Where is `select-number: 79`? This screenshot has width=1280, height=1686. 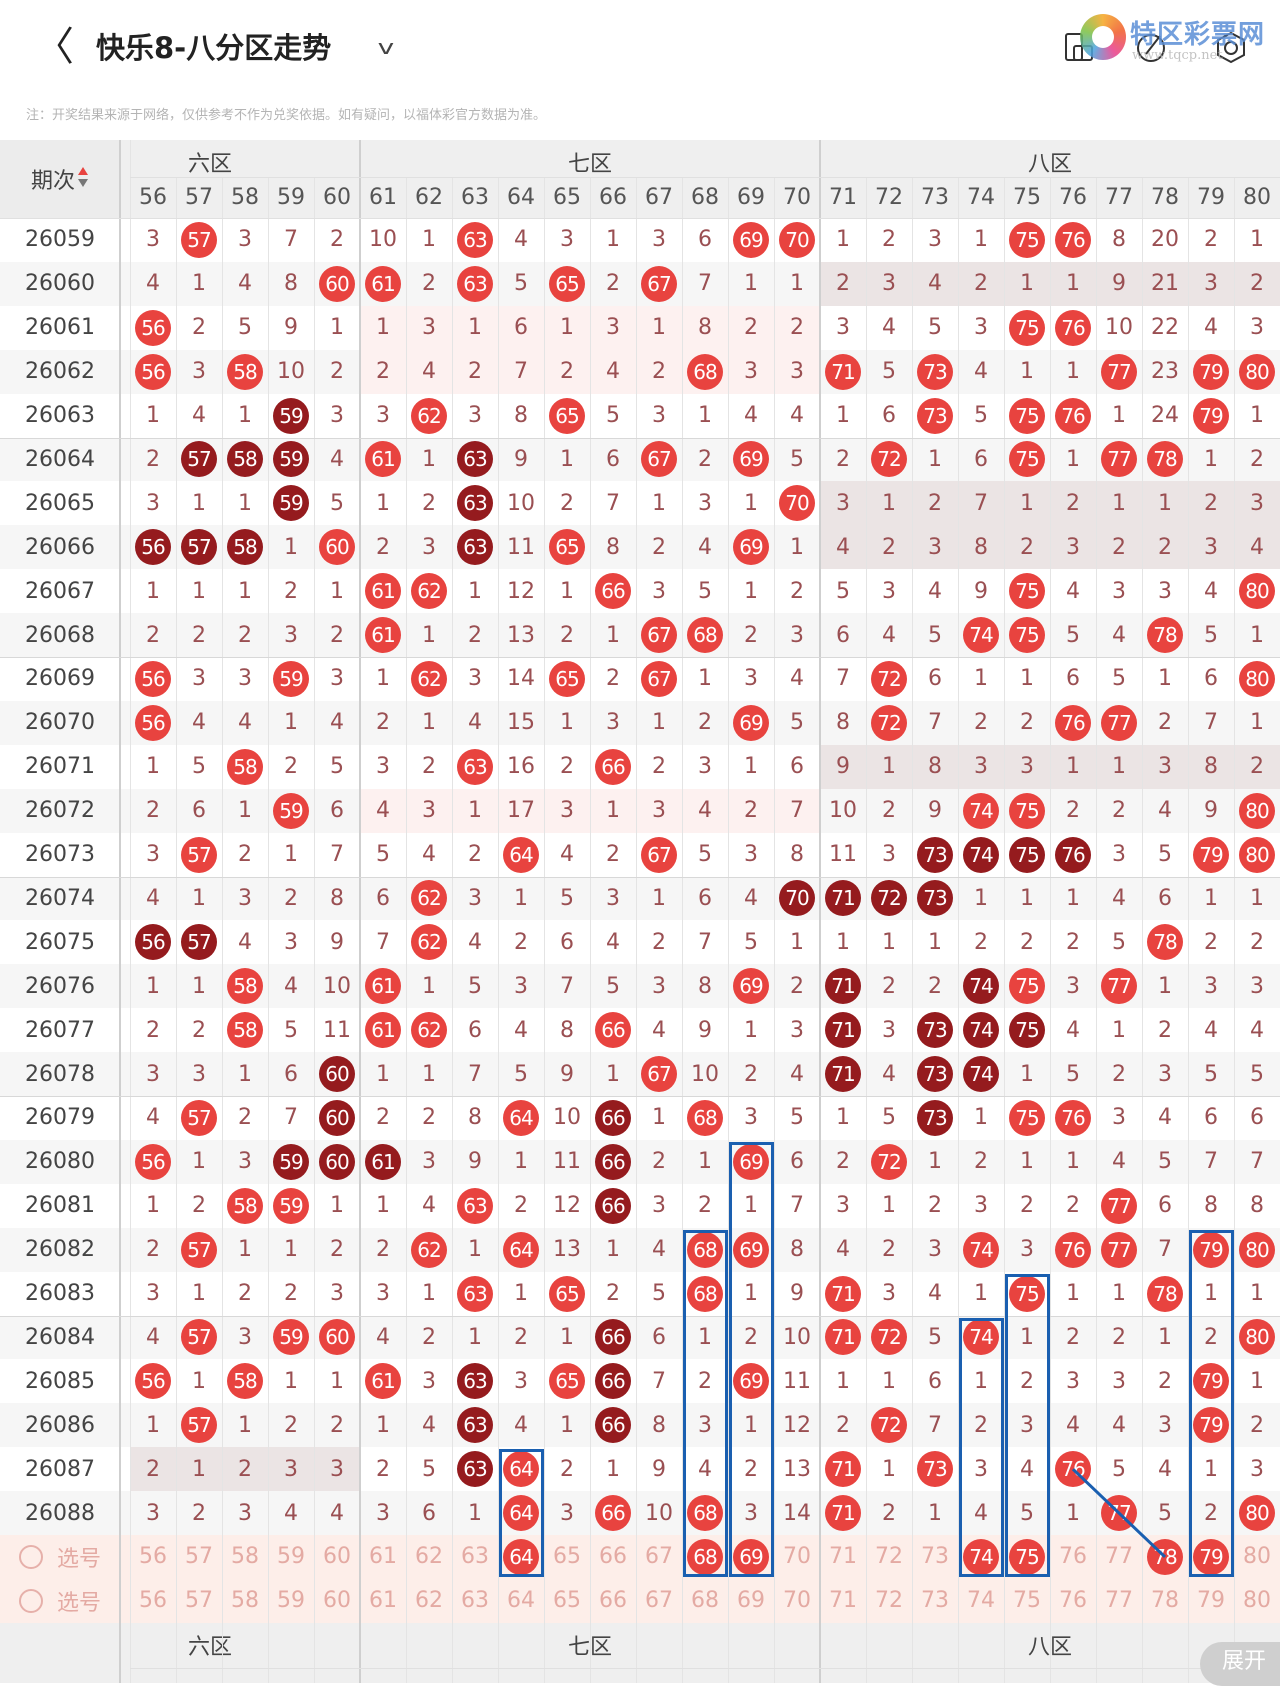
select-number: 79 is located at coordinates (1211, 1601).